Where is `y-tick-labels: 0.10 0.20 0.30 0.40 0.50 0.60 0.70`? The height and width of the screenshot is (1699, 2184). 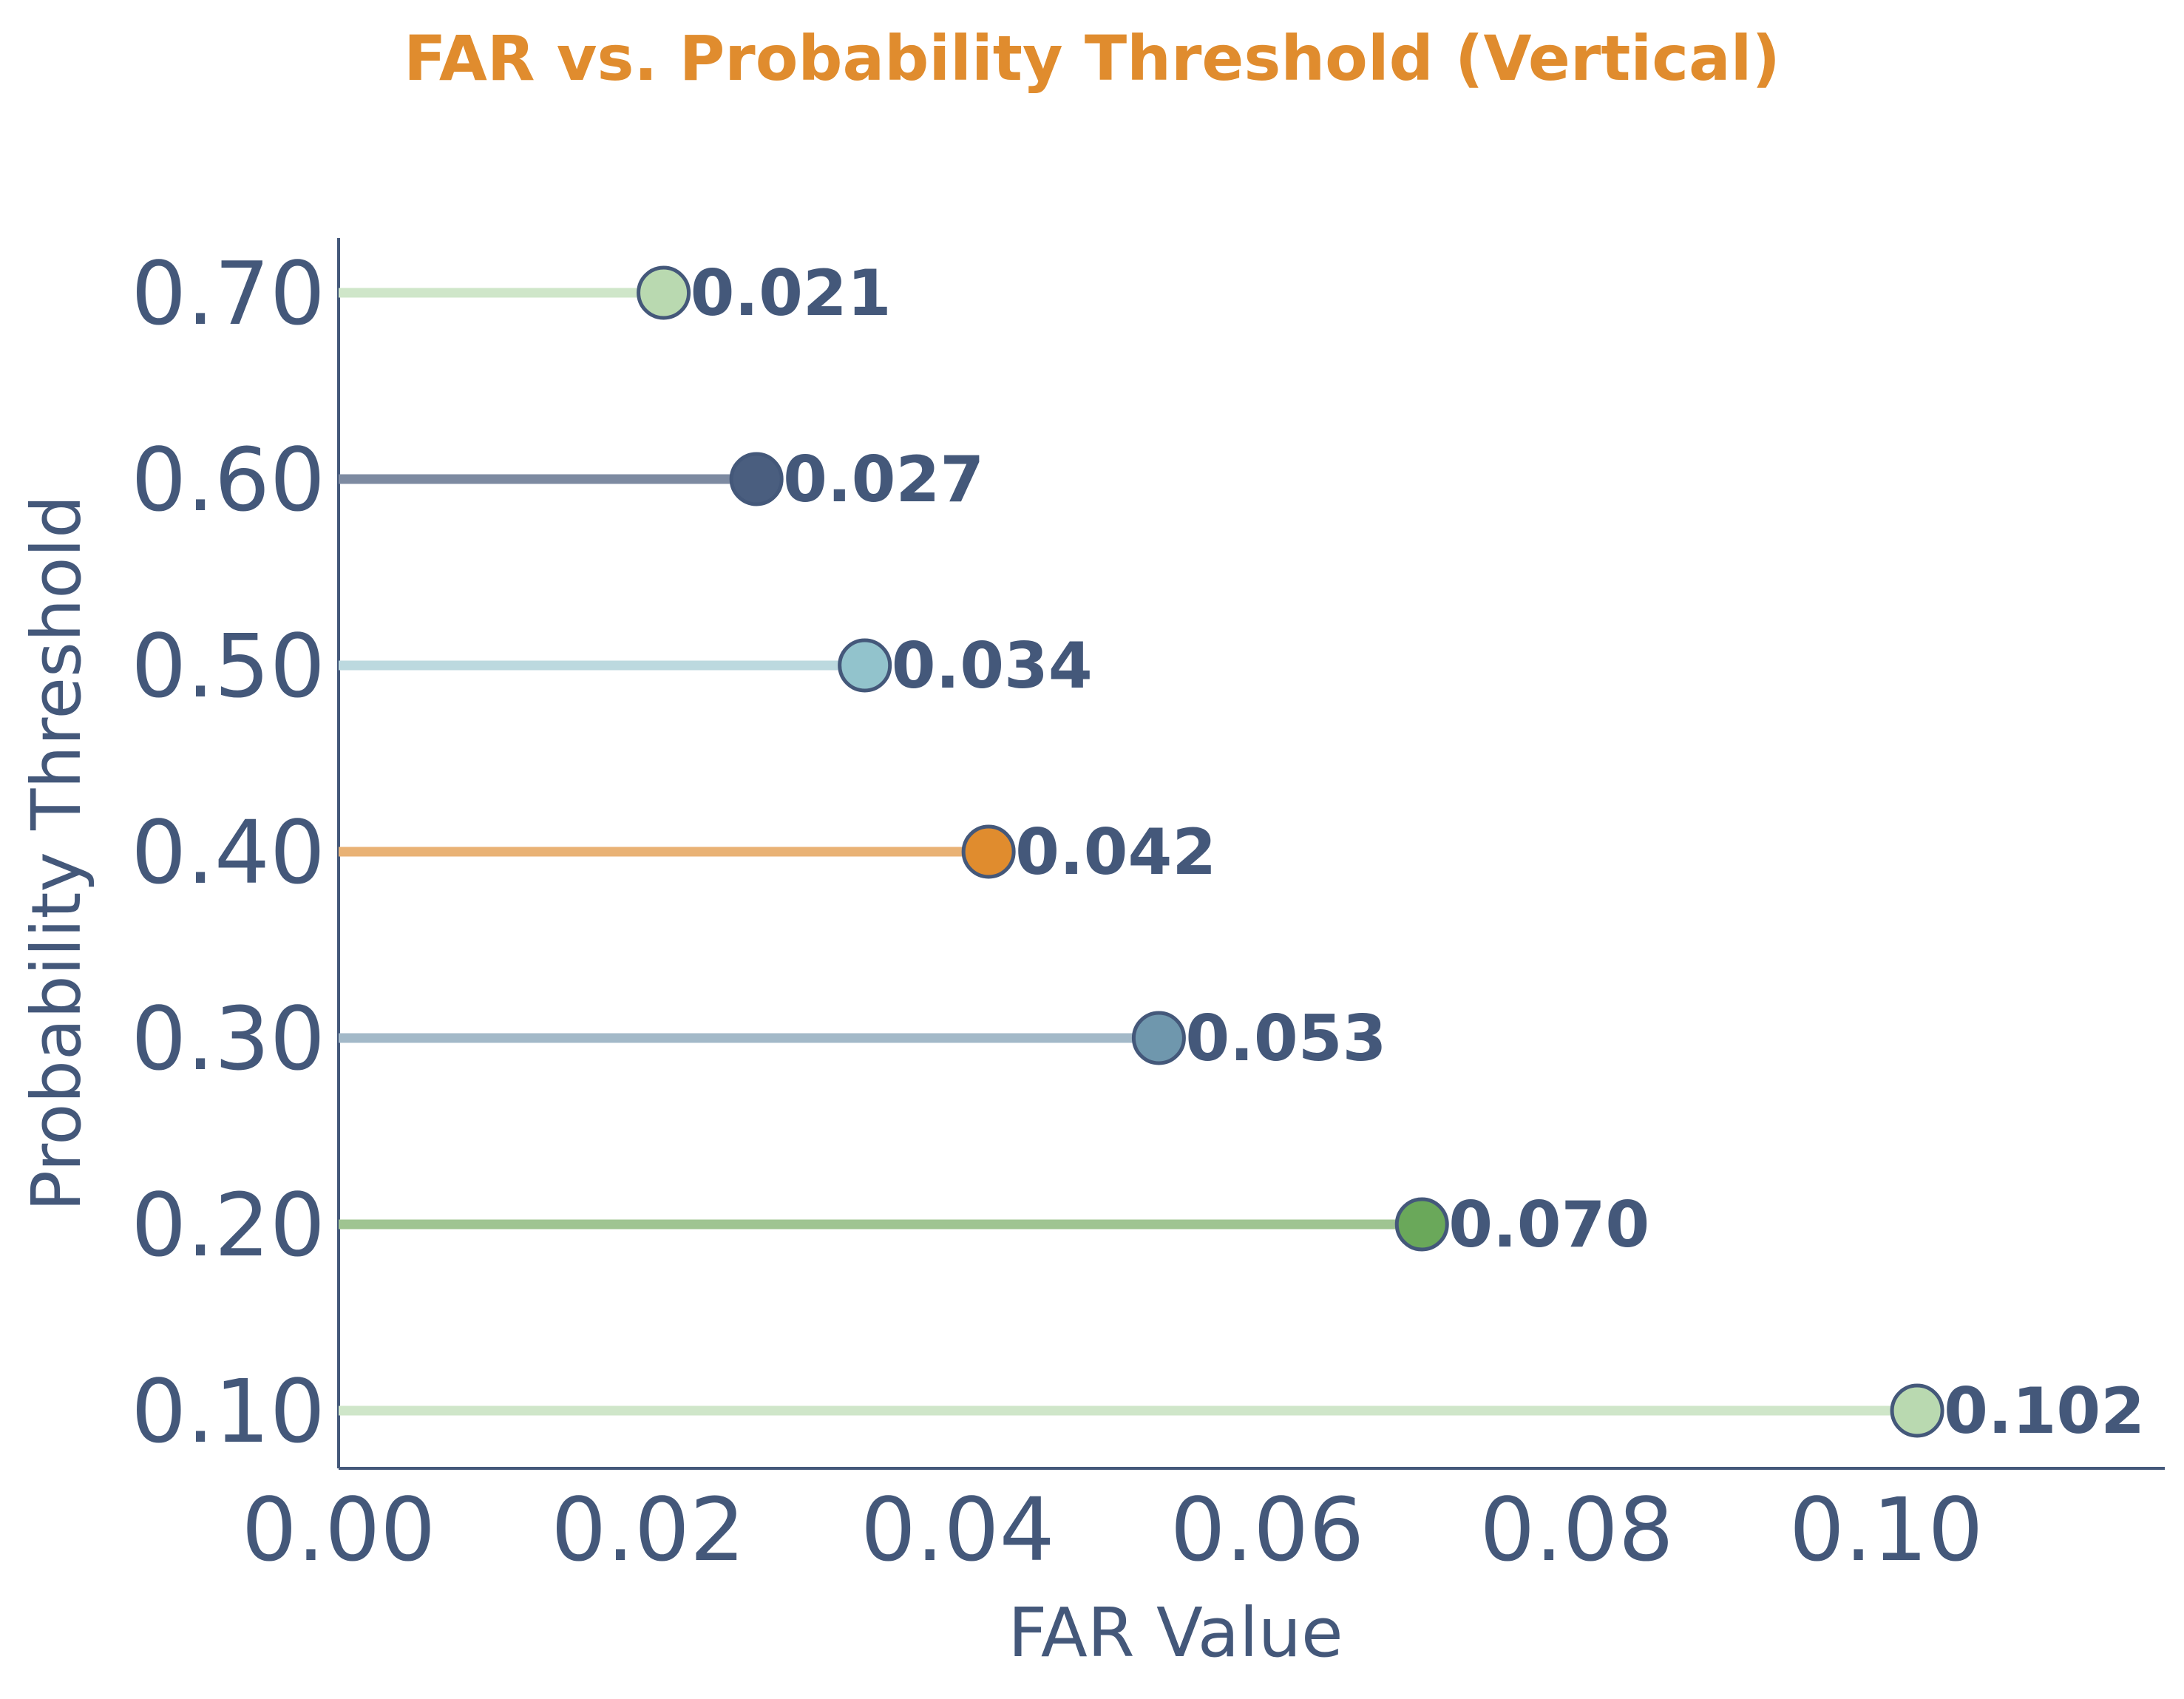 y-tick-labels: 0.10 0.20 0.30 0.40 0.50 0.60 0.70 is located at coordinates (228, 852).